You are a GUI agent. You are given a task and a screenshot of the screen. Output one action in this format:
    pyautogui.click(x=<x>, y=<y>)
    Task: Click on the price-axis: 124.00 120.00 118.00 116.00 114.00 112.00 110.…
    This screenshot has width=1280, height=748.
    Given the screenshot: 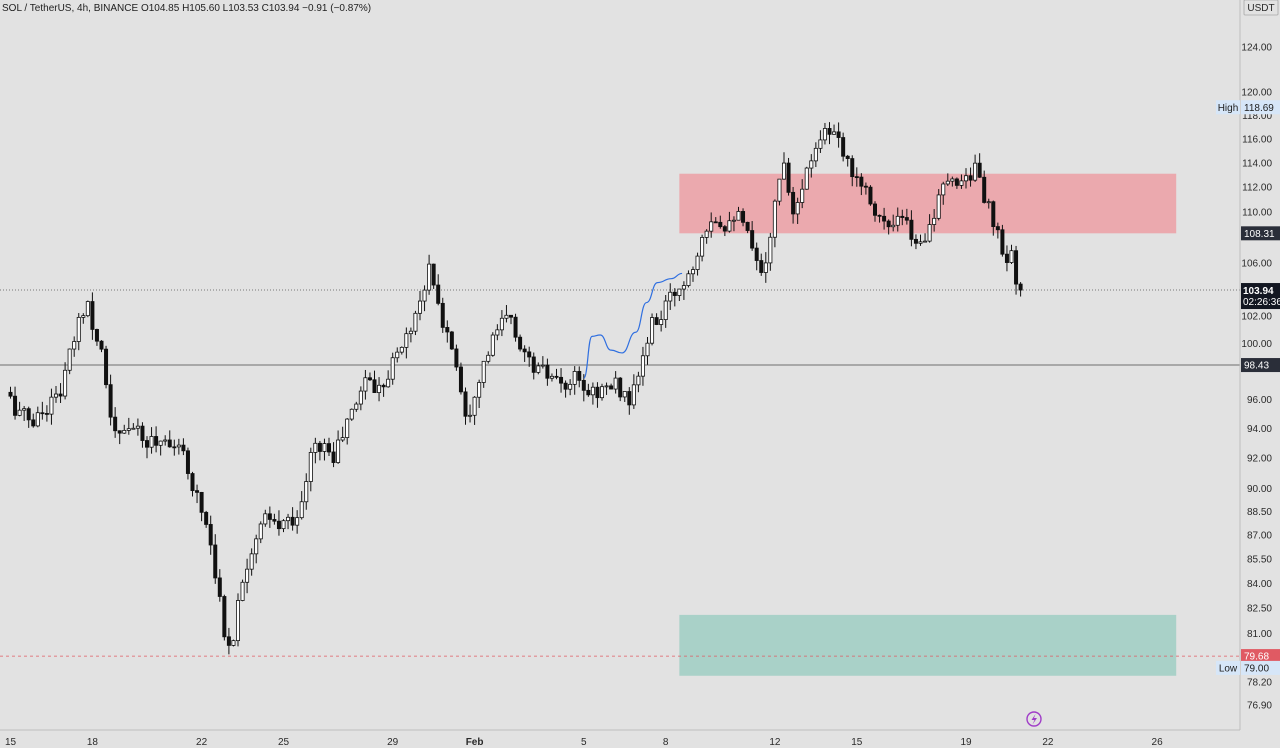 What is the action you would take?
    pyautogui.click(x=1256, y=377)
    